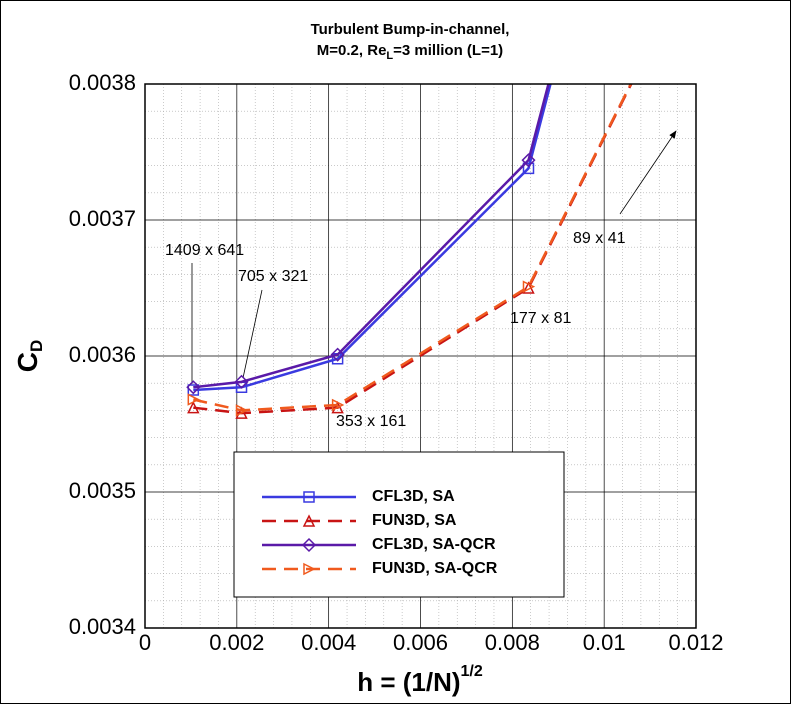 Image resolution: width=791 pixels, height=709 pixels. Describe the element at coordinates (414, 520) in the screenshot. I see `legend-label: FUN3D, SA` at that location.